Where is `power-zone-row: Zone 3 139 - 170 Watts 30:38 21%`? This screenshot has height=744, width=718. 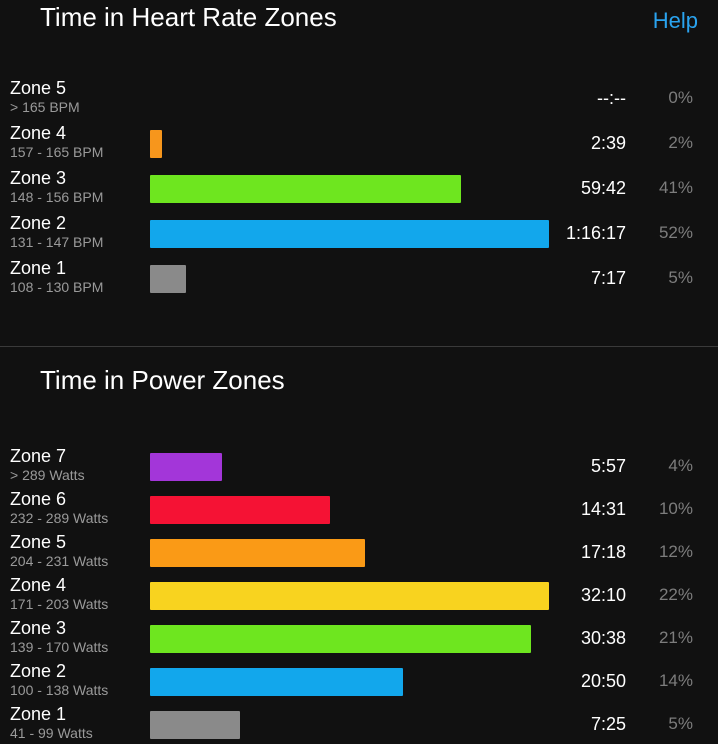 power-zone-row: Zone 3 139 - 170 Watts 30:38 21% is located at coordinates (359, 638).